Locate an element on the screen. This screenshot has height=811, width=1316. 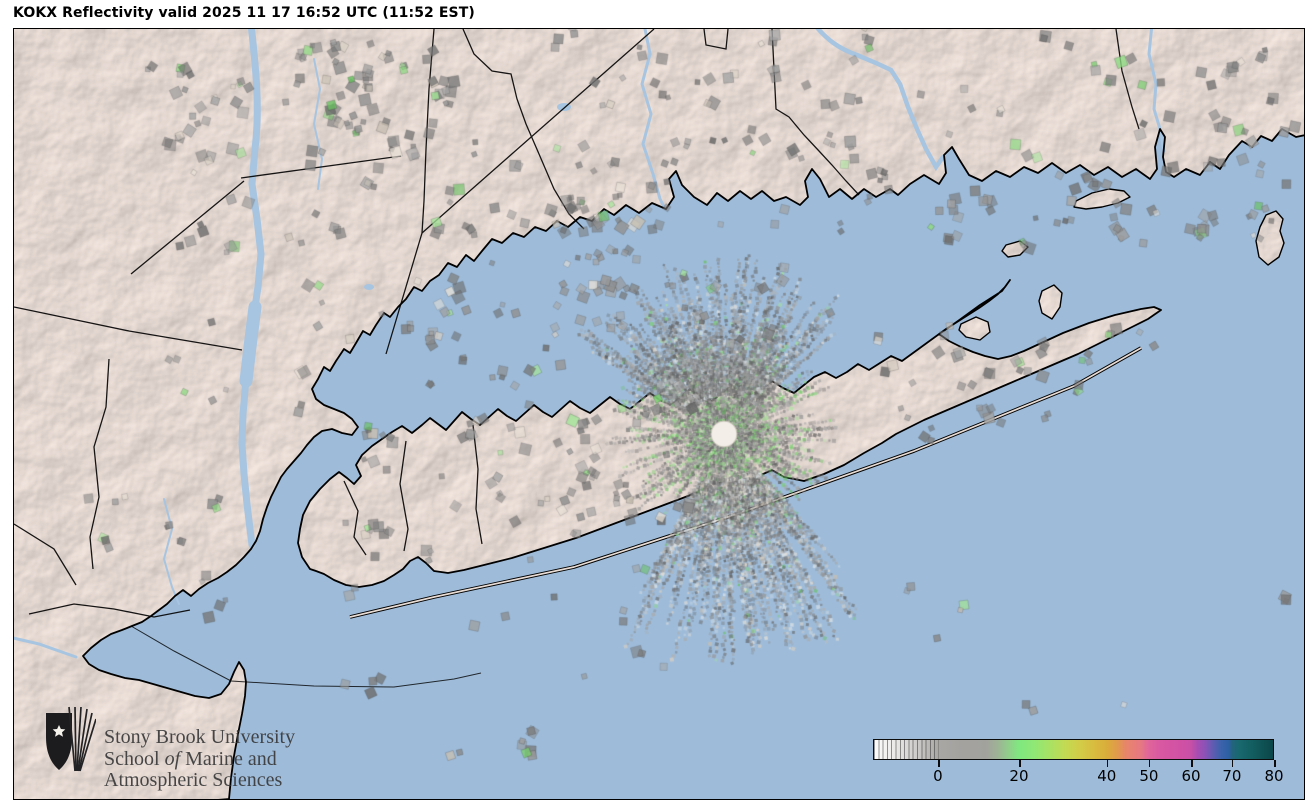
sbu-line1: Stony Brook University is located at coordinates (200, 737).